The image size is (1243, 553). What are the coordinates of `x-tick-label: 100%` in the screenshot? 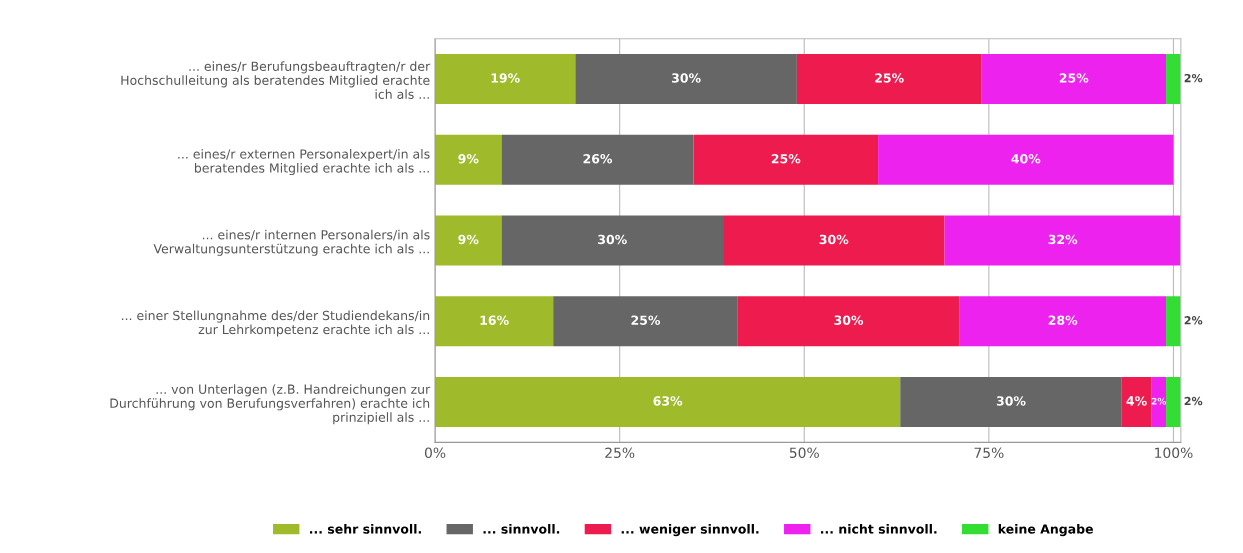 It's located at (1174, 453).